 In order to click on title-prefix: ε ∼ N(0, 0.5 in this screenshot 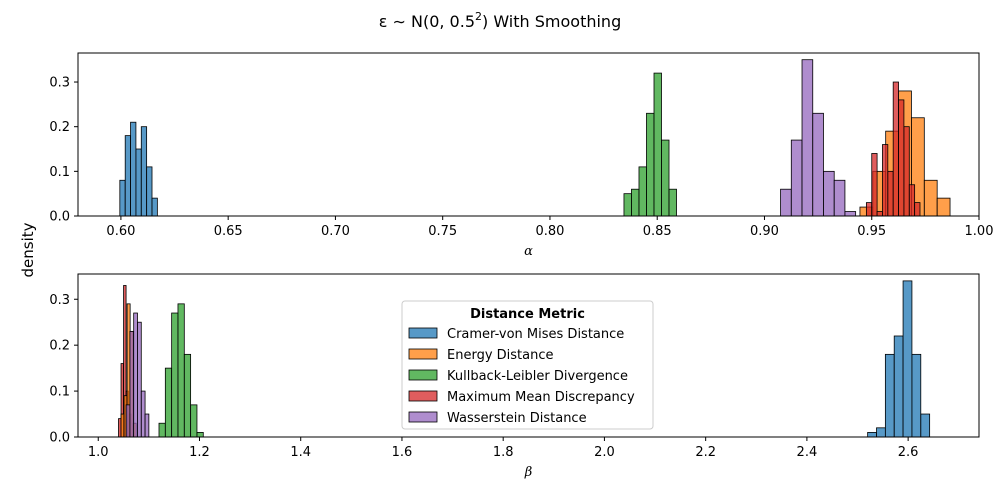, I will do `click(427, 21)`.